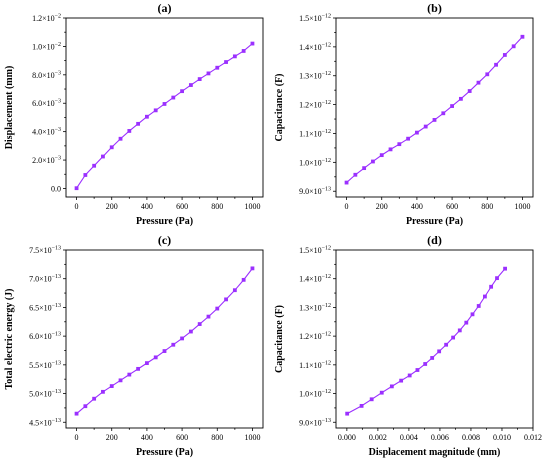  Describe the element at coordinates (315, 279) in the screenshot. I see `y-tick-label: 1.4×10⁻¹²` at that location.